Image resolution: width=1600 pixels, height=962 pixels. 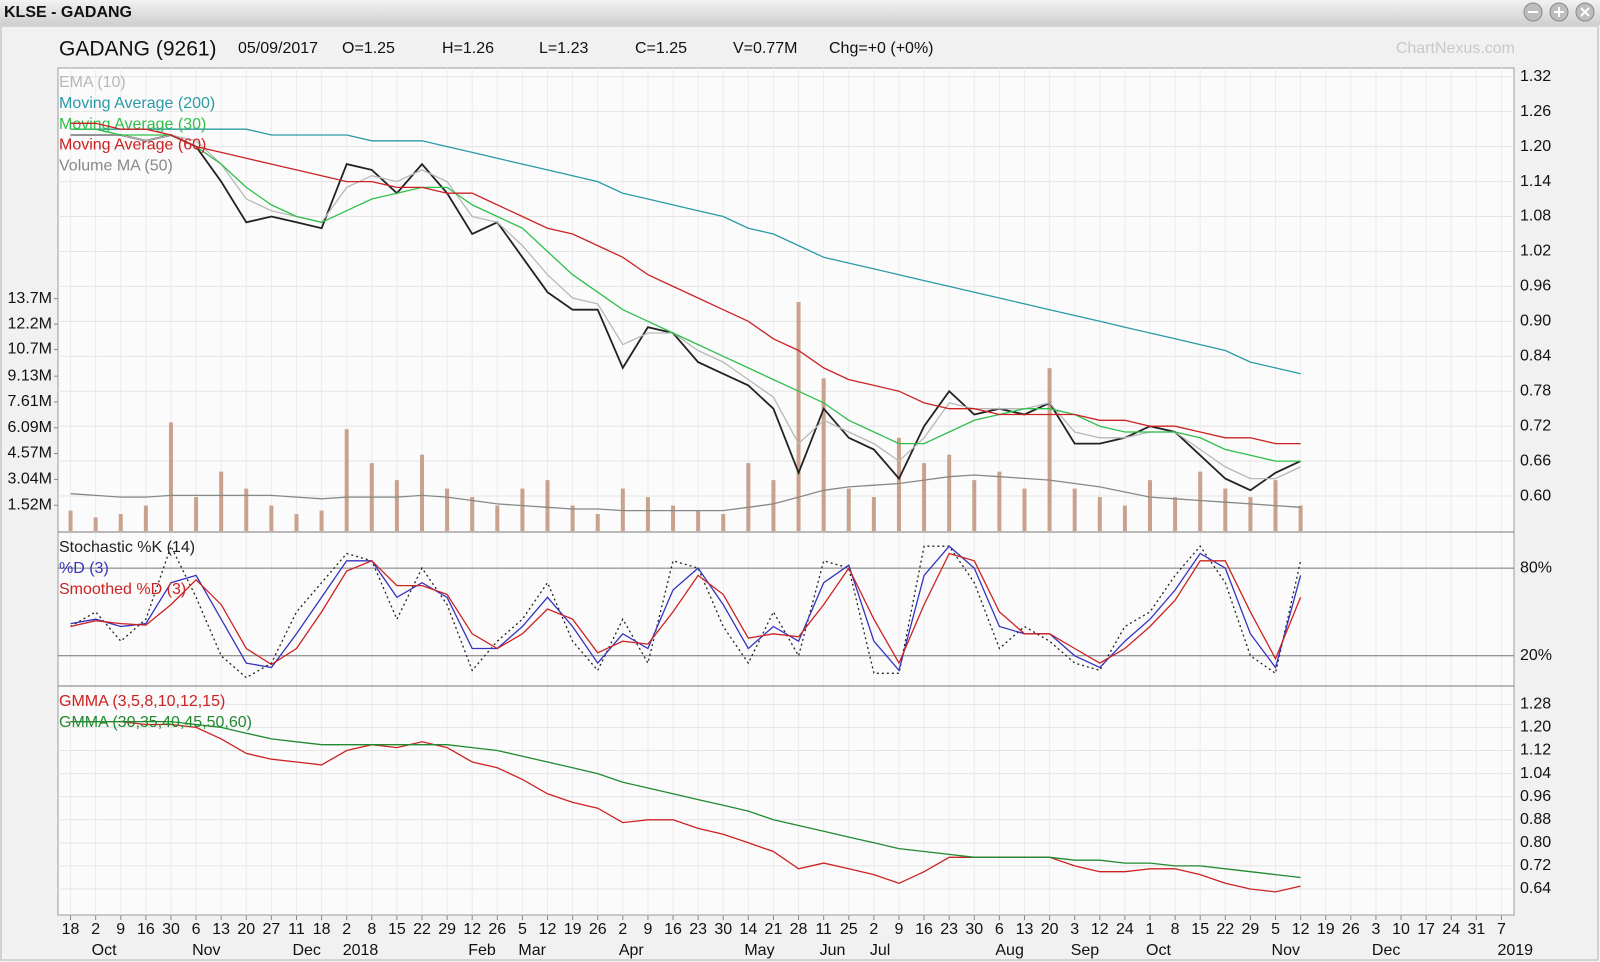 What do you see at coordinates (974, 929) in the screenshot?
I see `x-tick-label: 30` at bounding box center [974, 929].